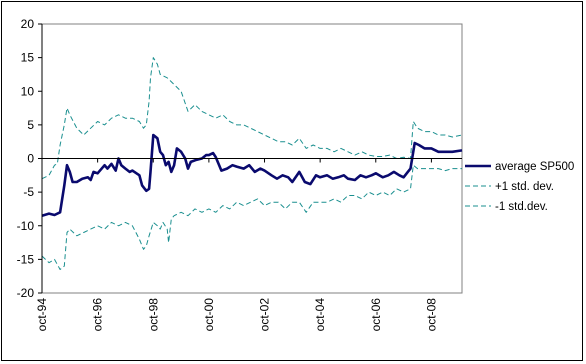 The width and height of the screenshot is (586, 364). Describe the element at coordinates (28, 91) in the screenshot. I see `y-tick-label: 10` at that location.